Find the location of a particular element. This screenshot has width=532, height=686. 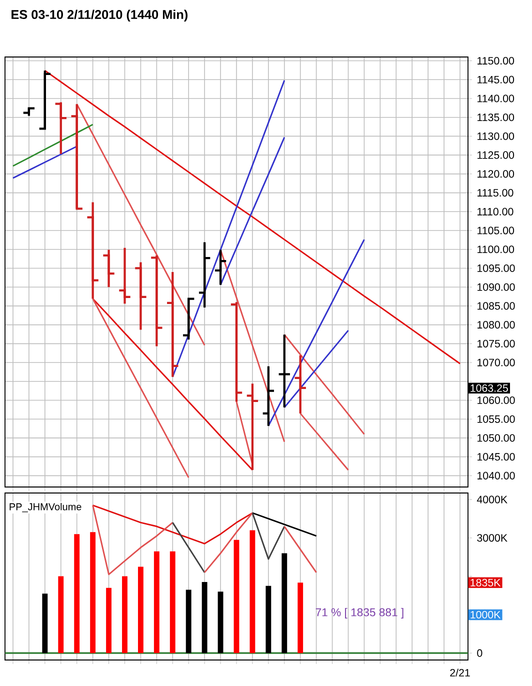

y-tick-label: 1050.00 is located at coordinates (496, 438).